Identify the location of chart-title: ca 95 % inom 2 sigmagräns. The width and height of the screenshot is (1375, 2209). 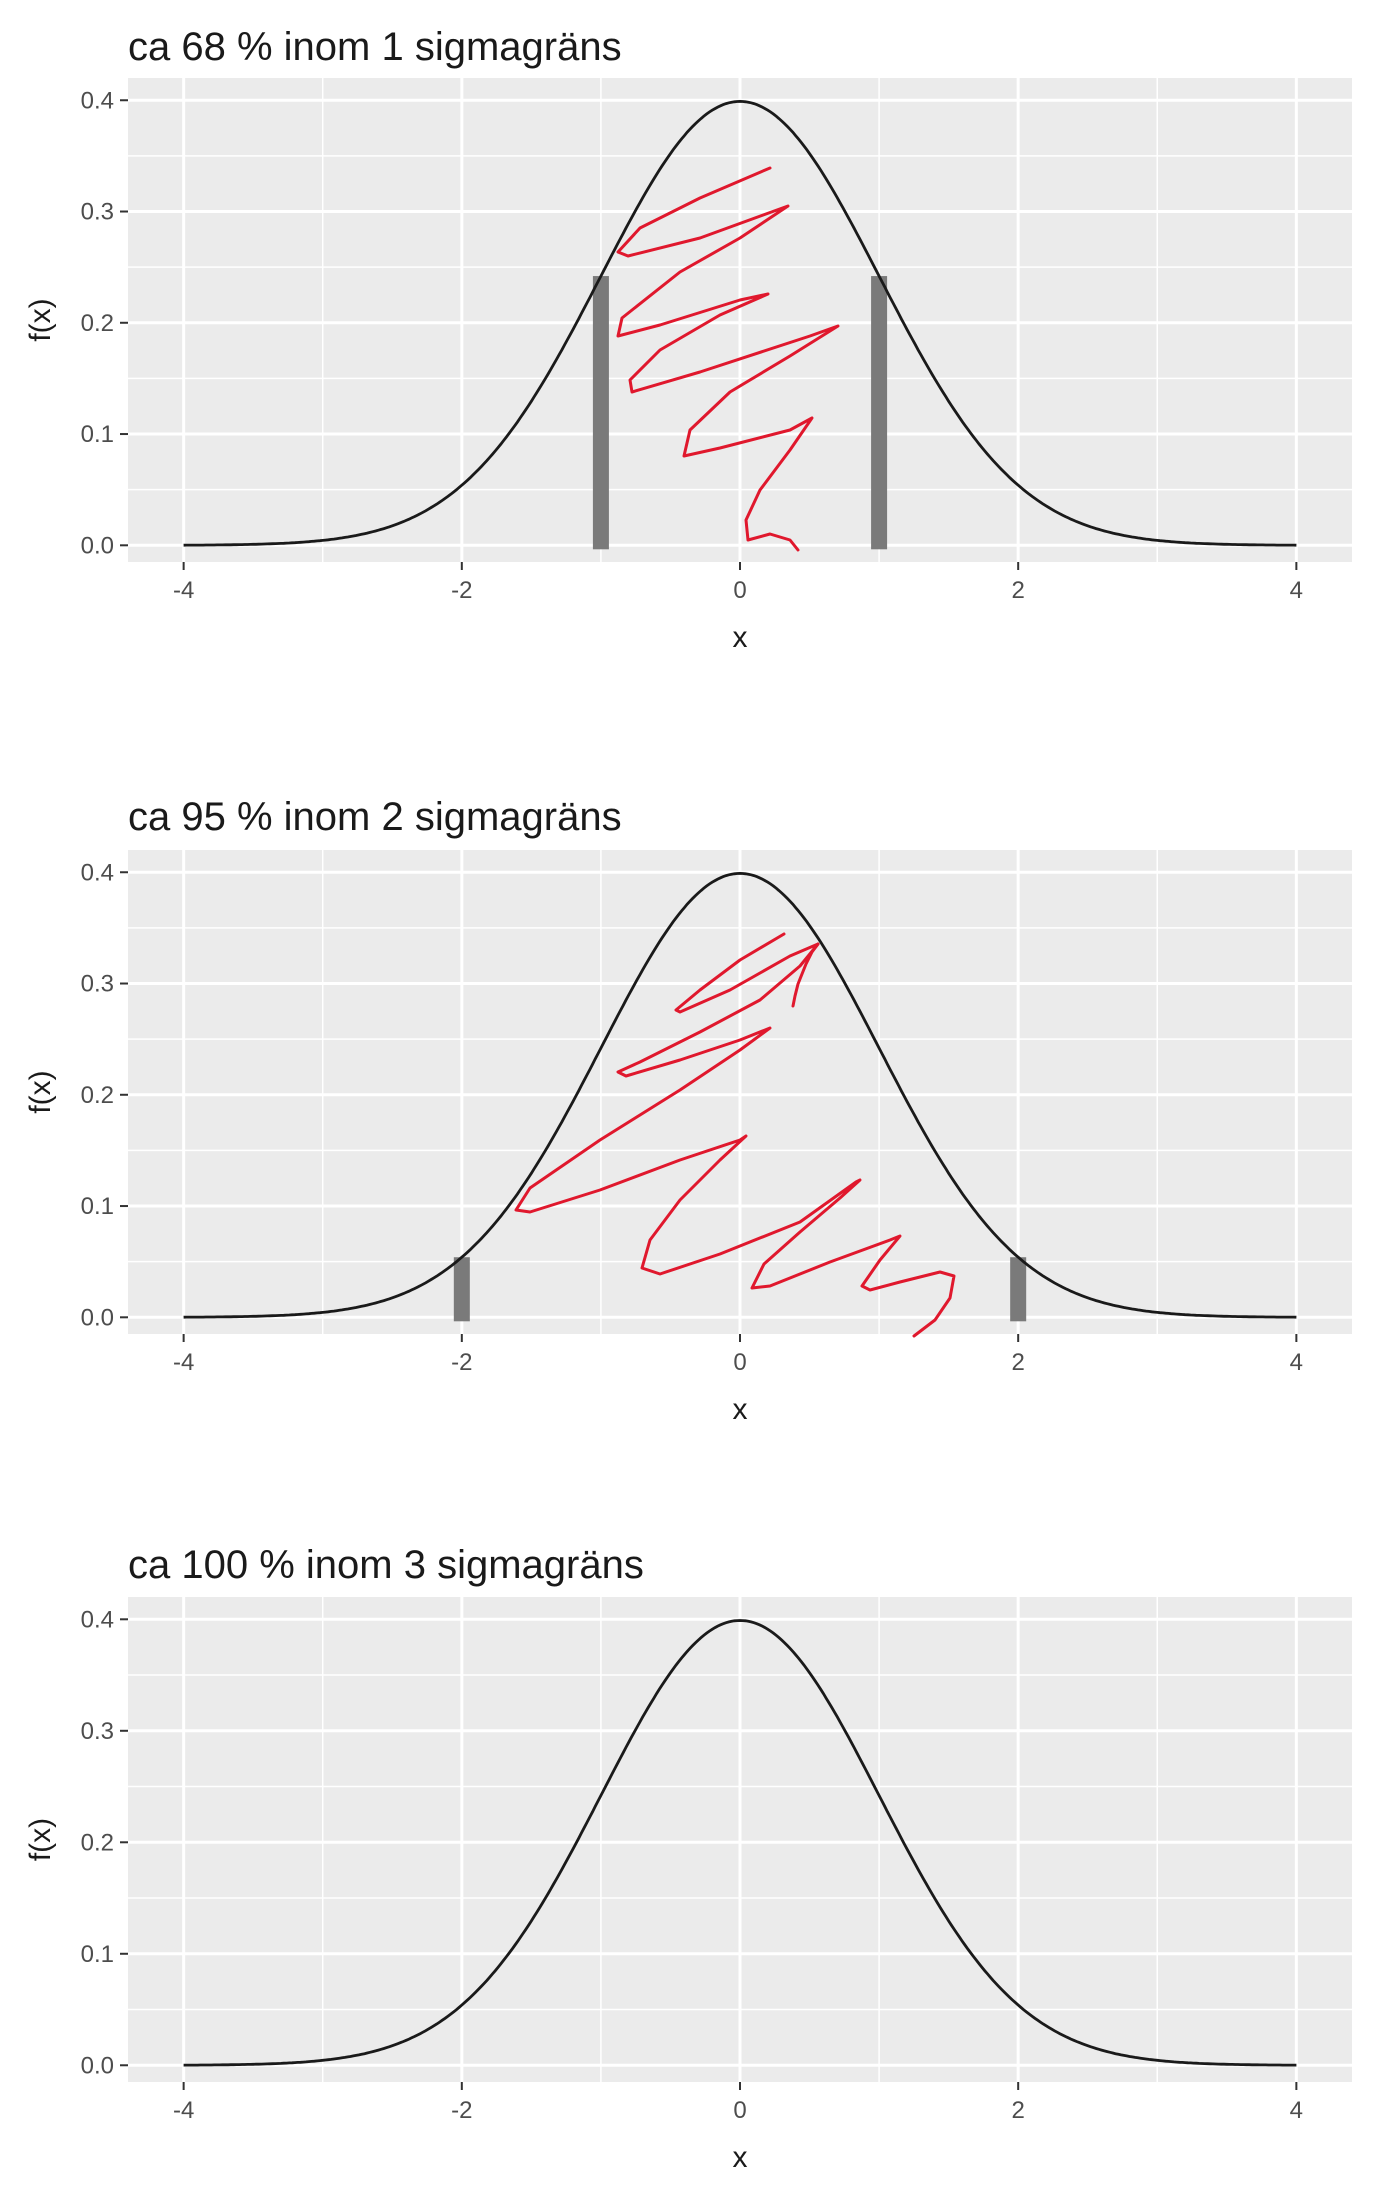
(375, 817).